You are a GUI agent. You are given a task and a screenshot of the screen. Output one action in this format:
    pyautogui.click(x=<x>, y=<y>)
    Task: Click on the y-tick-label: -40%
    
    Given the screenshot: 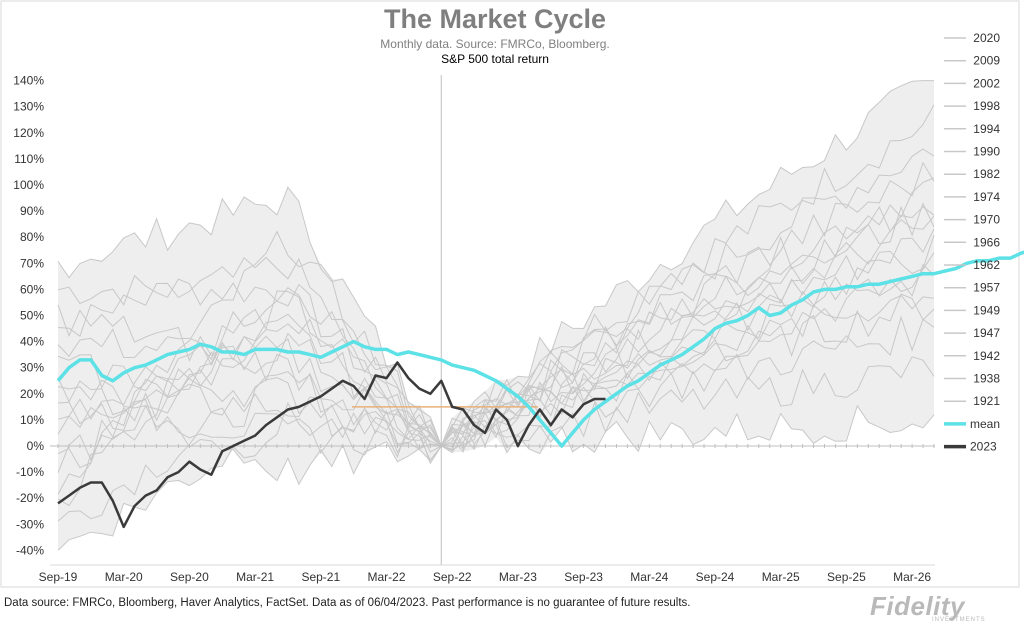 What is the action you would take?
    pyautogui.click(x=30, y=550)
    